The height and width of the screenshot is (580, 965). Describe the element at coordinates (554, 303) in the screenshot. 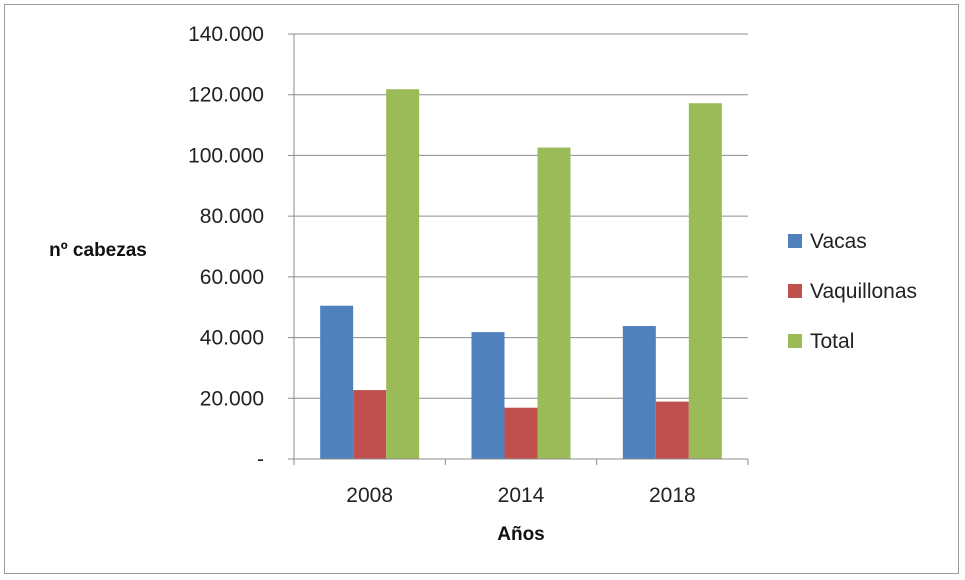

I see `bar-total-2014` at that location.